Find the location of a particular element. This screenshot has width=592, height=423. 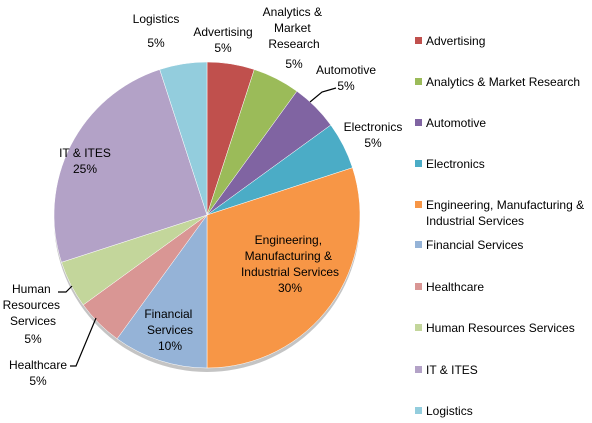

legend-label: Financial Services is located at coordinates (474, 245).